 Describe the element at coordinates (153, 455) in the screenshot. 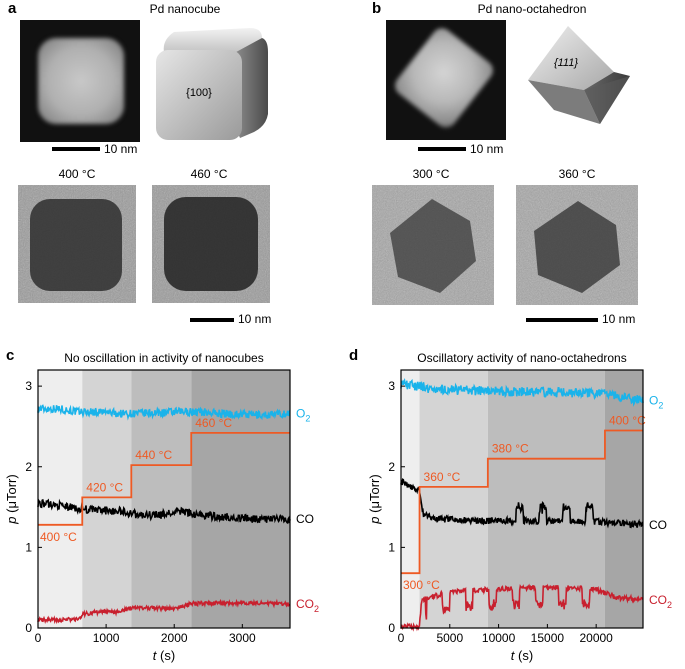

I see `temperature-label-2: 440 °C` at that location.